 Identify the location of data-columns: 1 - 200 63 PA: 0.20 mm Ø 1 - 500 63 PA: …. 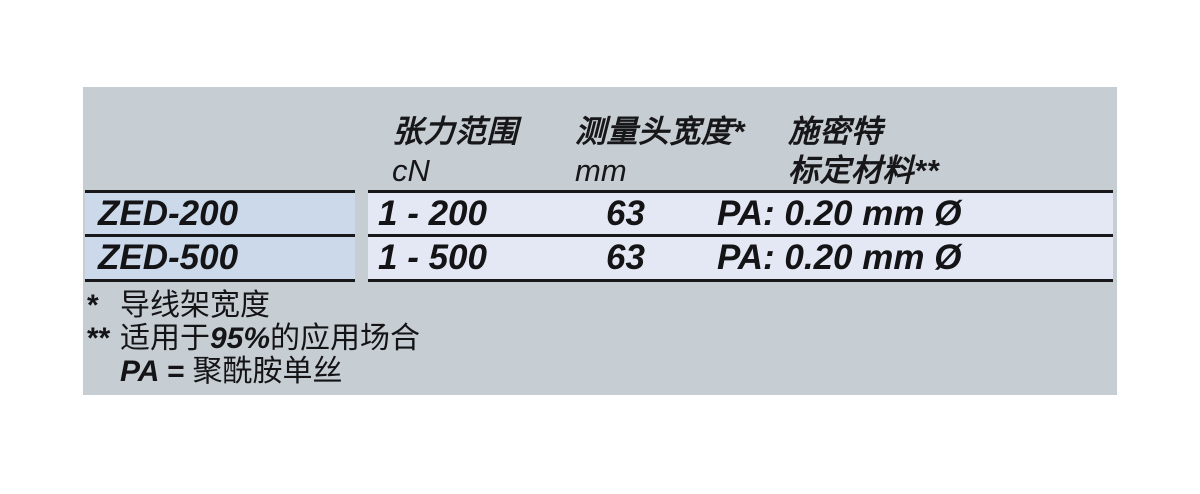
(740, 236).